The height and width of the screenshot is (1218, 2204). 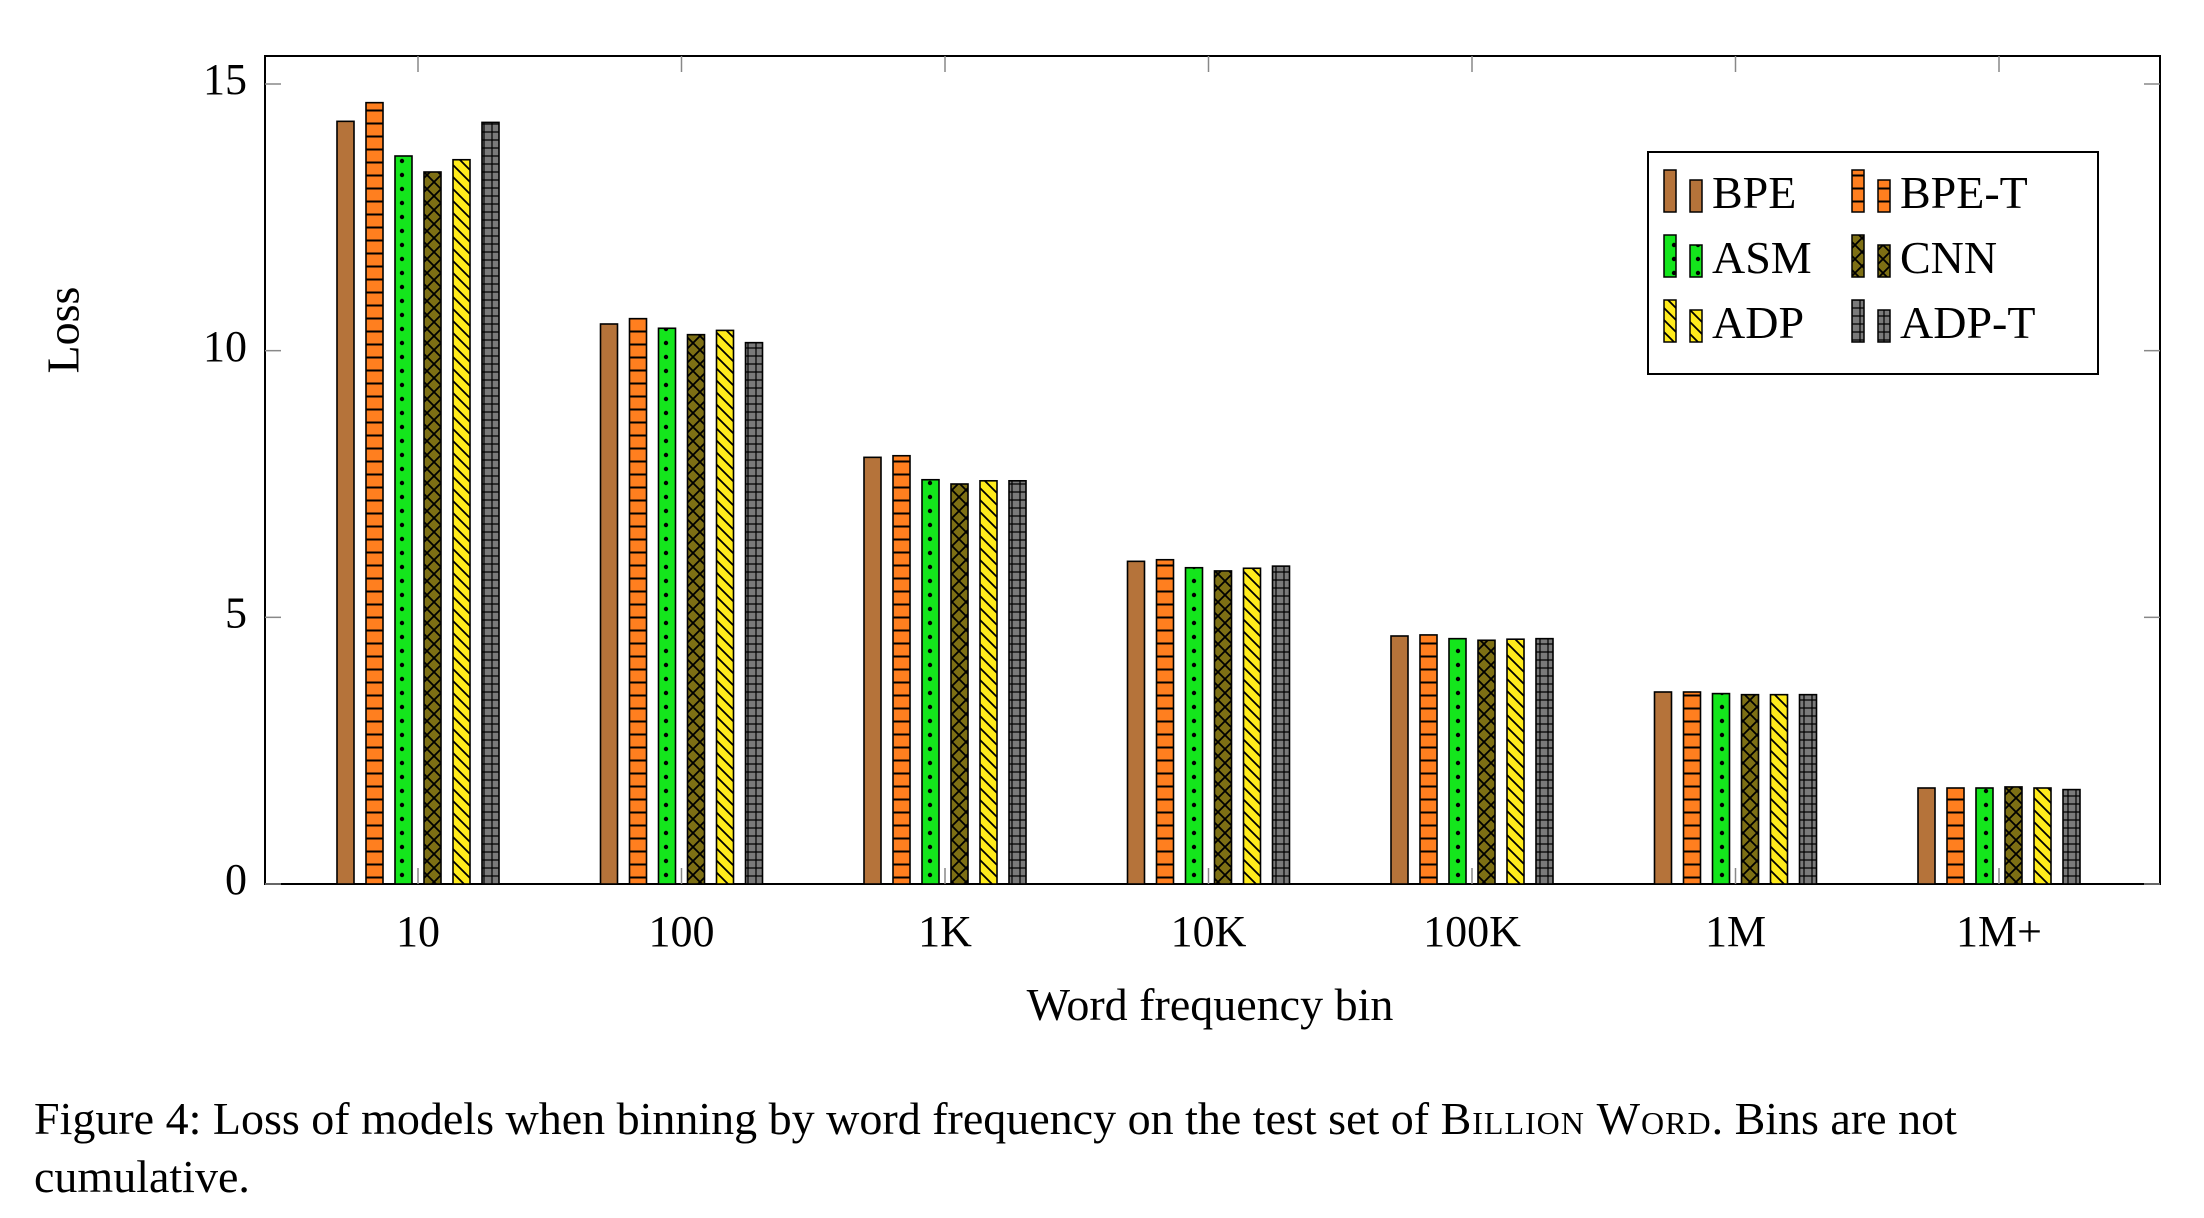 What do you see at coordinates (1428, 759) in the screenshot?
I see `bar-bpe-t-100k` at bounding box center [1428, 759].